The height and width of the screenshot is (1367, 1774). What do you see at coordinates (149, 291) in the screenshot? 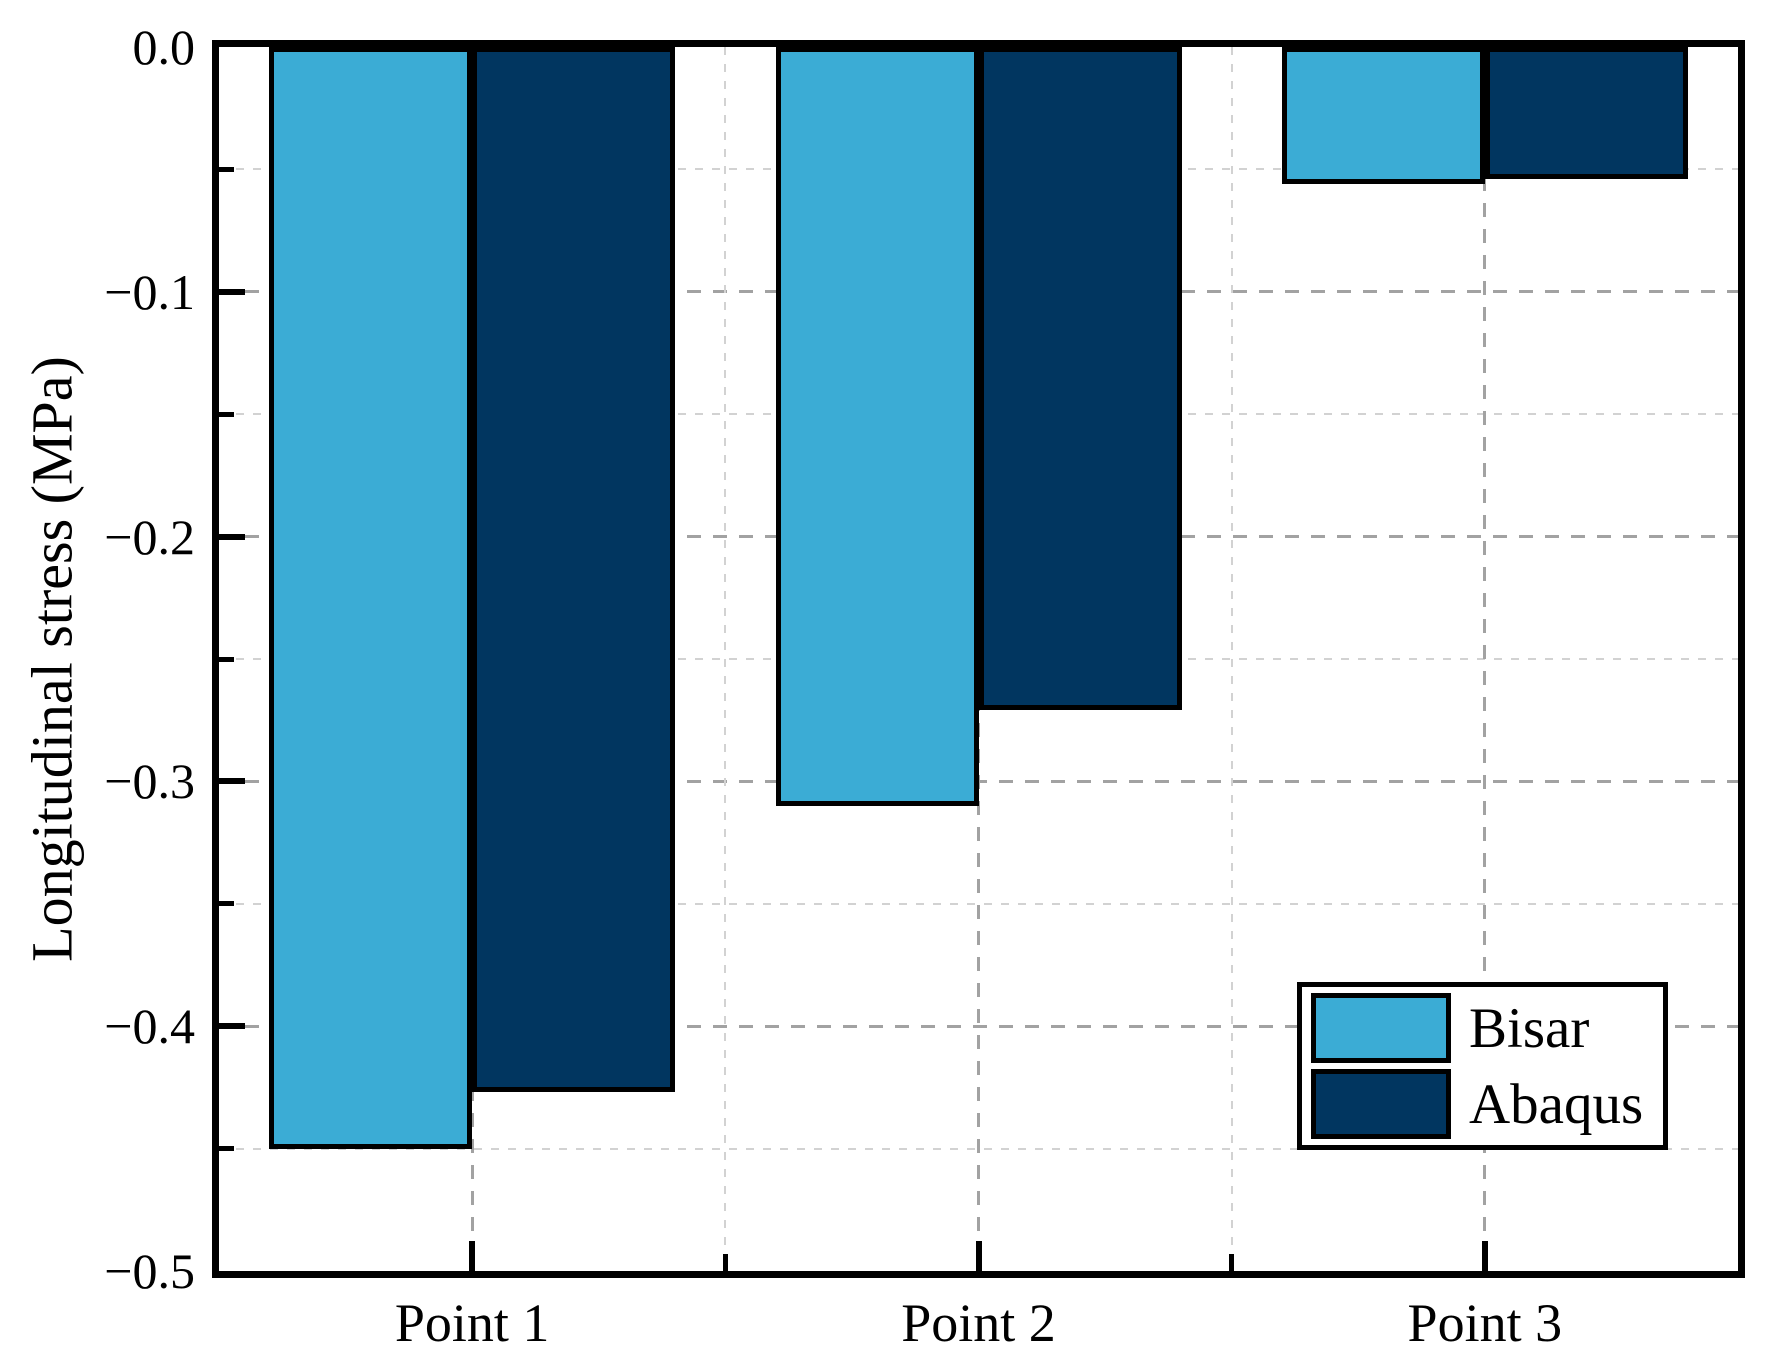
I see `y-tick-label: −0.1` at bounding box center [149, 291].